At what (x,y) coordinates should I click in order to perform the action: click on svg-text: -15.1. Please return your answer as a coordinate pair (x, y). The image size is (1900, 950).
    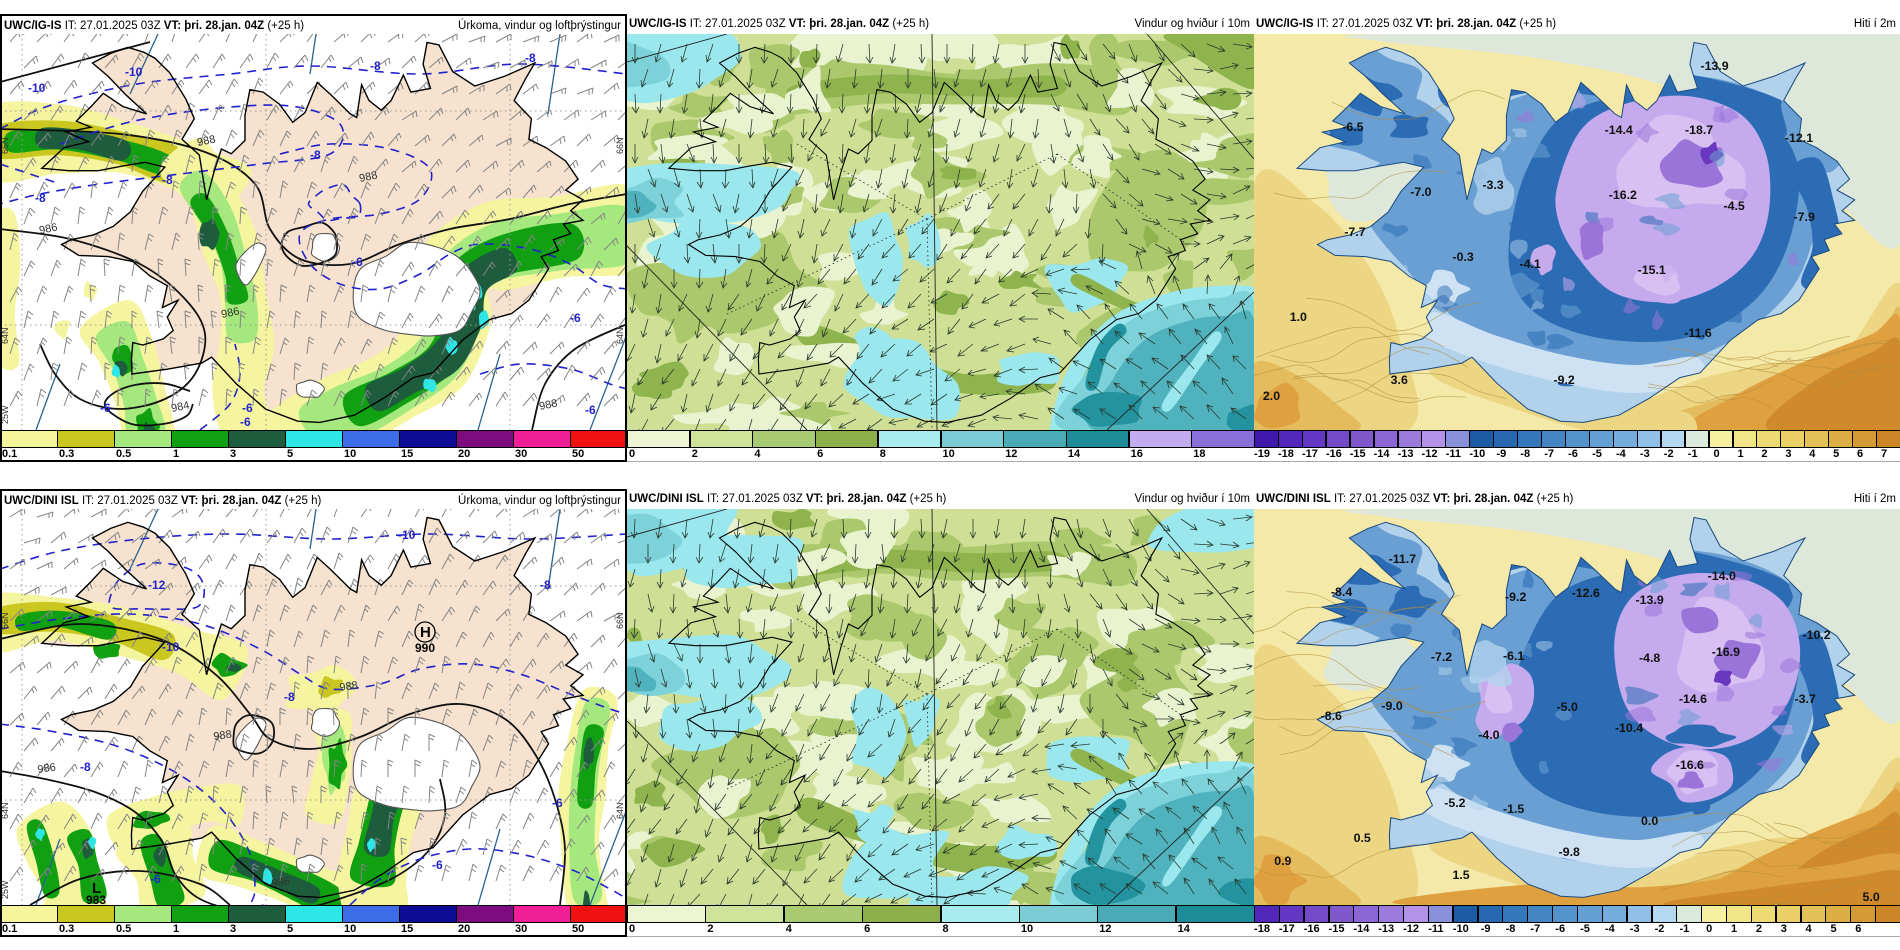
    Looking at the image, I should click on (1652, 270).